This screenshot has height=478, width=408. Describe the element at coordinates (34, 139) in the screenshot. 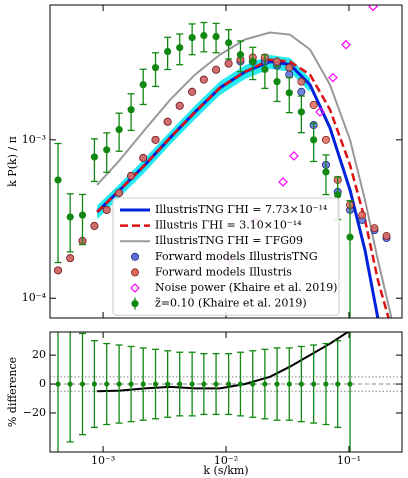

I see `y-tick-label: 10⁻³` at that location.